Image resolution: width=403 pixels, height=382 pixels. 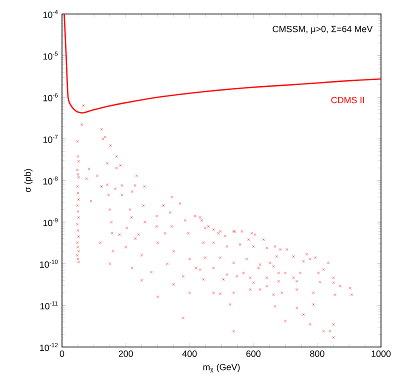 I want to click on y-tick-label: 10$^{-7}$, so click(x=50, y=138).